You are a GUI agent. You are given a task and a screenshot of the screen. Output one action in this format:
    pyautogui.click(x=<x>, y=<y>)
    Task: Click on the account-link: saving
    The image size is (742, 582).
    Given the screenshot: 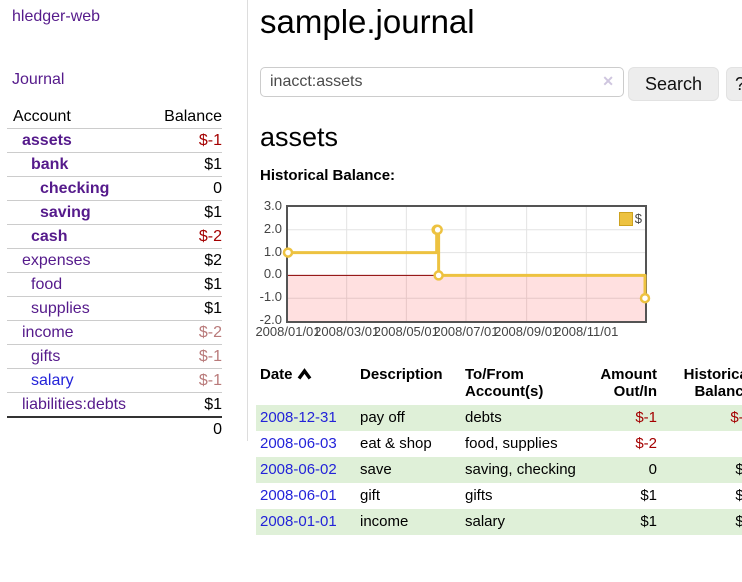 What is the action you would take?
    pyautogui.click(x=65, y=212)
    